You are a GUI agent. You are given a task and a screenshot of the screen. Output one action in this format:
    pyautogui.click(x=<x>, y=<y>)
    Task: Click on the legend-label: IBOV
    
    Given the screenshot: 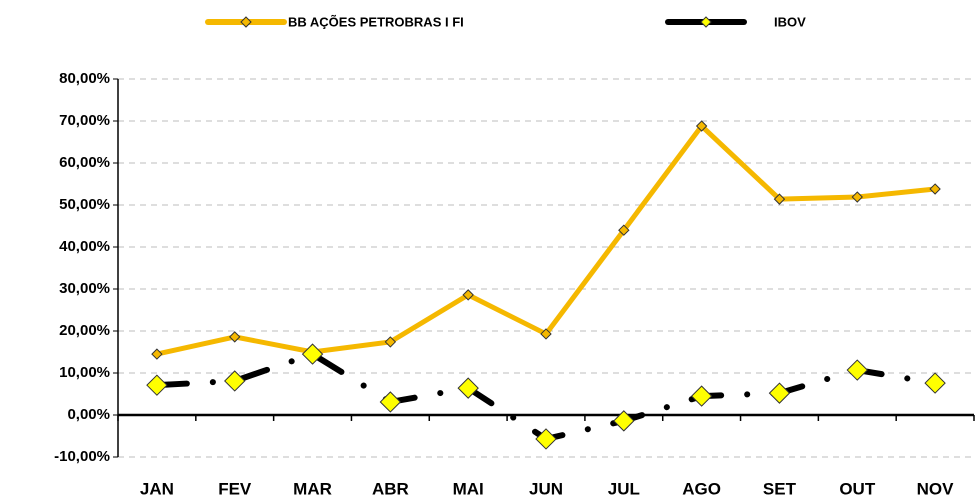 What is the action you would take?
    pyautogui.click(x=790, y=21)
    